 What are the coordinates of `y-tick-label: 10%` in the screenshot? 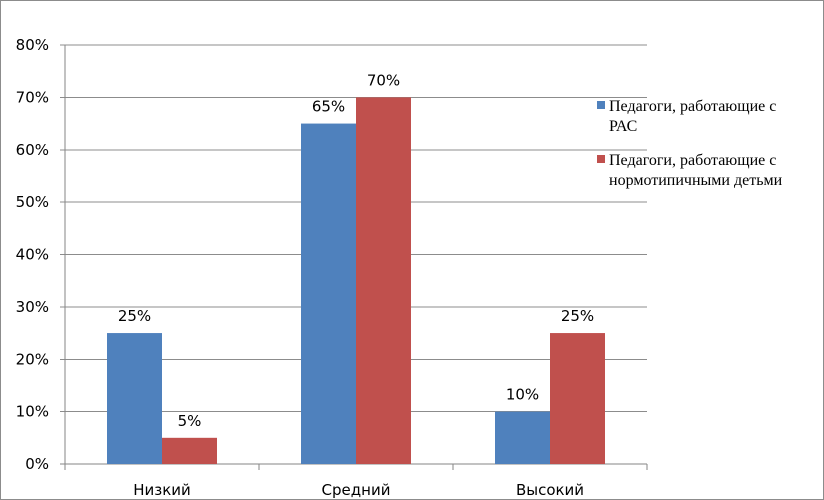 It's located at (32, 412).